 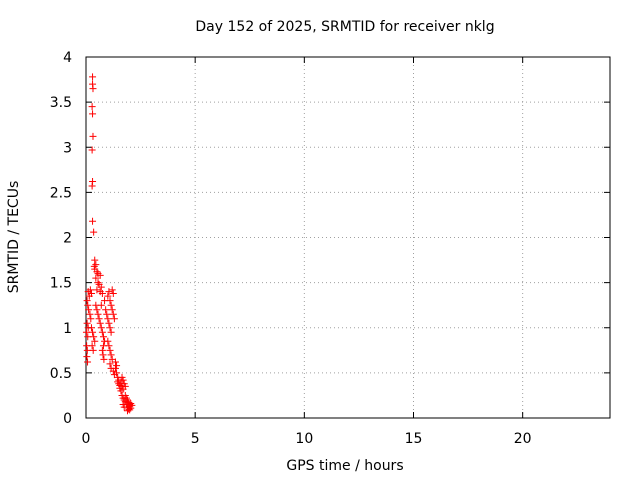 I want to click on y-tick-label: 2.5, so click(x=61, y=193).